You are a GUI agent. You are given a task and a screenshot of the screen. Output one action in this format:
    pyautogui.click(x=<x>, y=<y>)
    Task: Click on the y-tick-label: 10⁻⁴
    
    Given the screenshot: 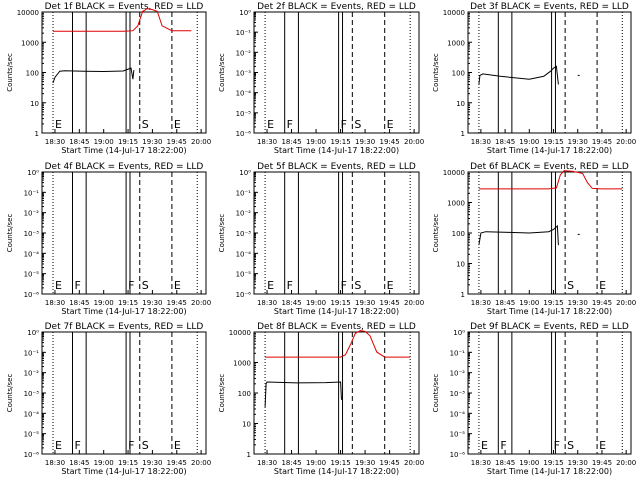 What is the action you would take?
    pyautogui.click(x=32, y=414)
    